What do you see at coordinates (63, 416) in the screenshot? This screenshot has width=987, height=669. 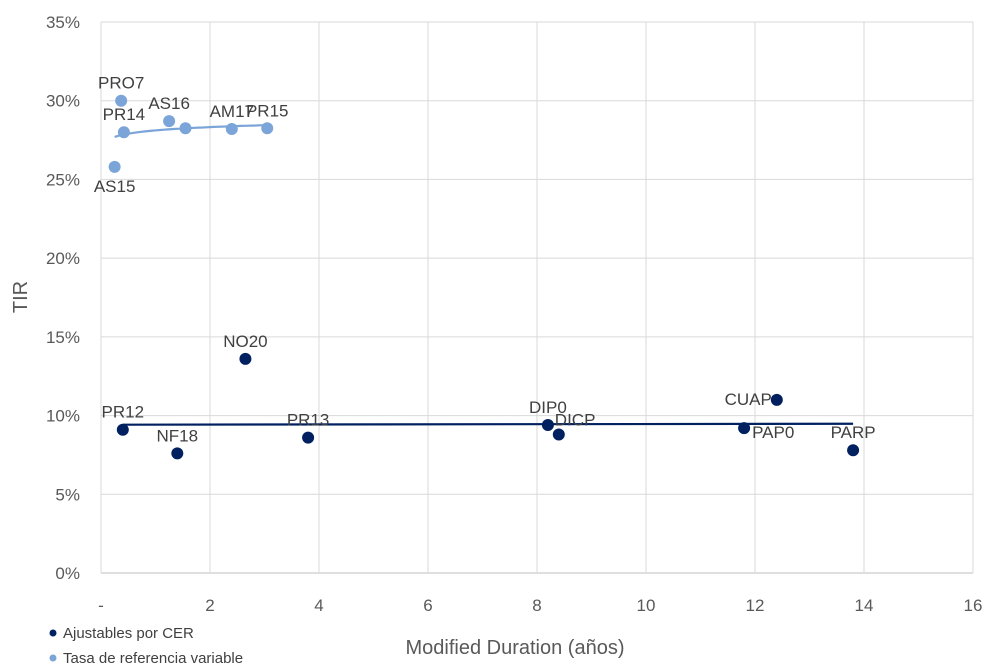 I see `y-tick-label: 10%` at bounding box center [63, 416].